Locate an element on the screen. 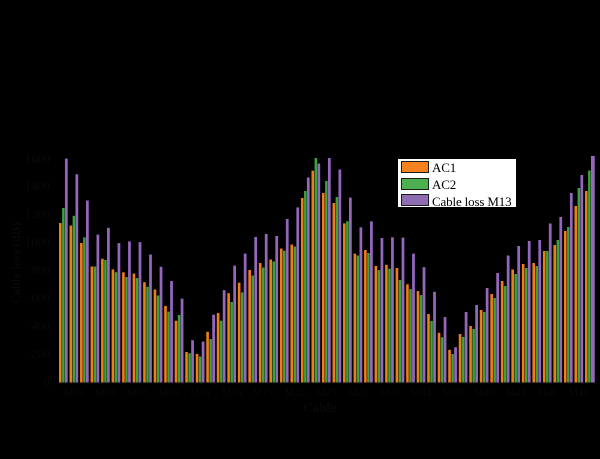  svg-text: M46 is located at coordinates (547, 393).